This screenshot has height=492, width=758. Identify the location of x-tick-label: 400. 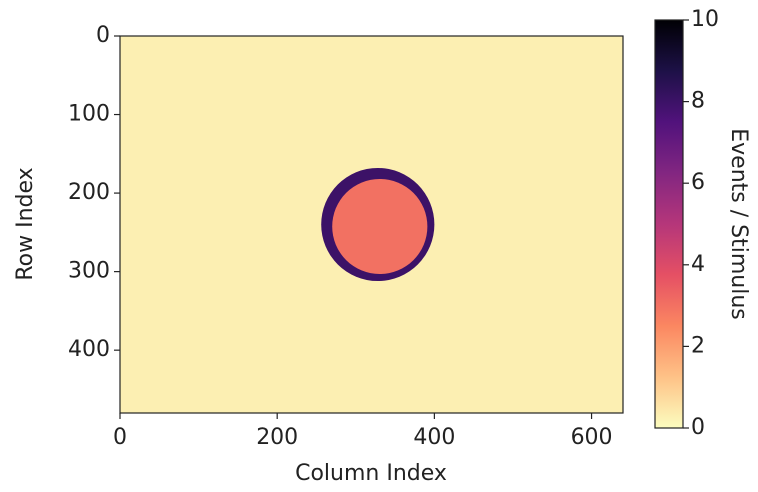
(434, 437).